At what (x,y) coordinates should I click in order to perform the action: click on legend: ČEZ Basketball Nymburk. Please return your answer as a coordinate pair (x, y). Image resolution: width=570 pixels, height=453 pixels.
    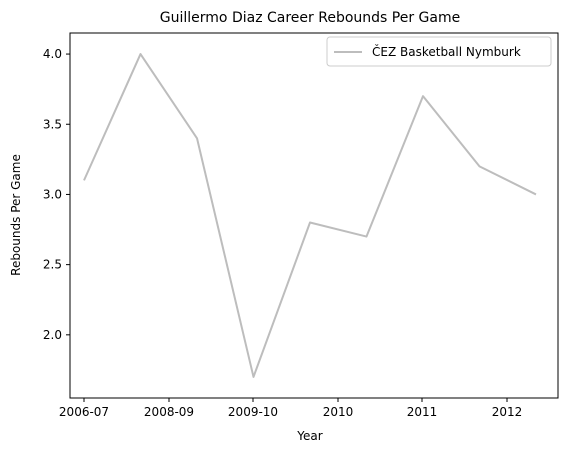
    Looking at the image, I should click on (439, 51).